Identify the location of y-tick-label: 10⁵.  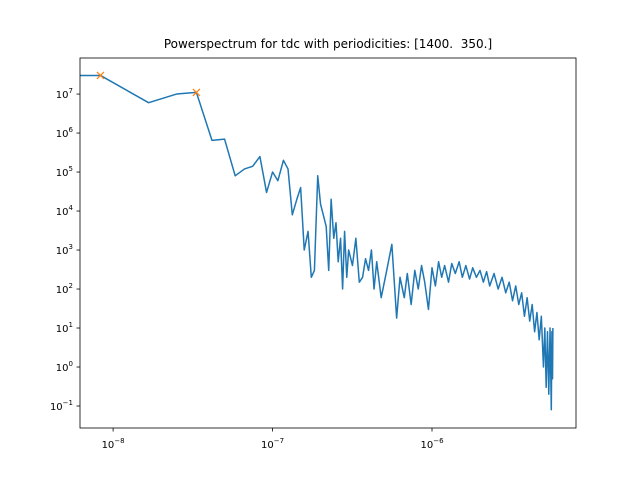
(64, 172).